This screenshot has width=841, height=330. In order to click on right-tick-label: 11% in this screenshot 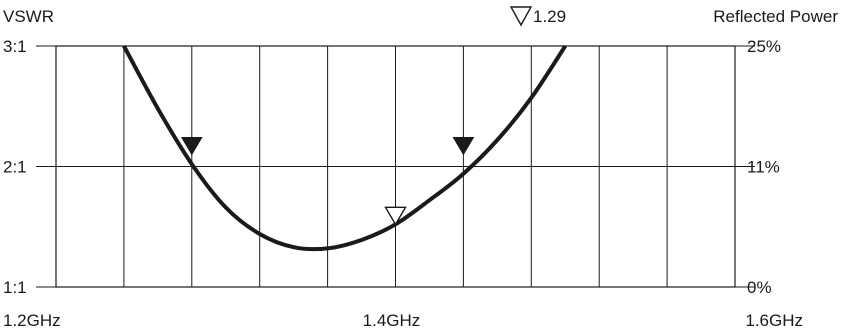, I will do `click(763, 167)`.